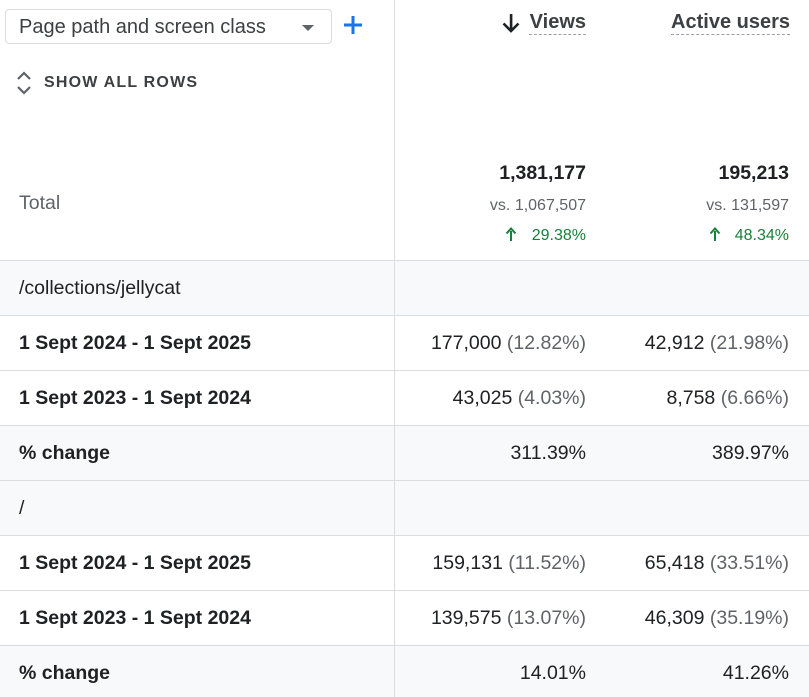 The height and width of the screenshot is (697, 809). Describe the element at coordinates (557, 22) in the screenshot. I see `column-header-views: Views` at that location.